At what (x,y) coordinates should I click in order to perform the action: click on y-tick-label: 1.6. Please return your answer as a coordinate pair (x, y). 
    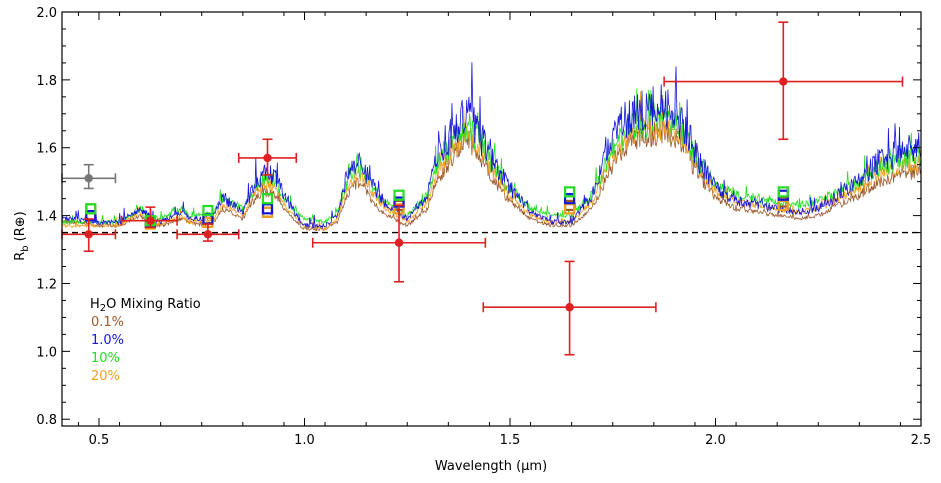
    Looking at the image, I should click on (46, 149).